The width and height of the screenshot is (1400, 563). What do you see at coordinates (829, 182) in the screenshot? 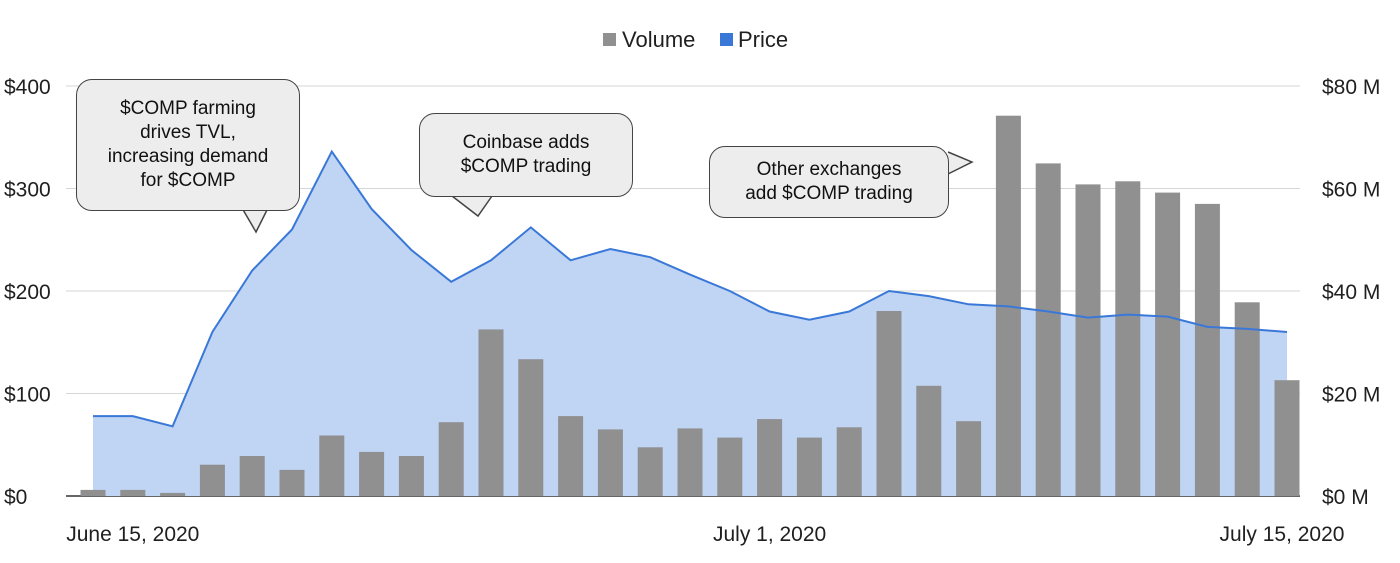
I see `annotation-exchanges: Other exchanges add $COMP trading` at bounding box center [829, 182].